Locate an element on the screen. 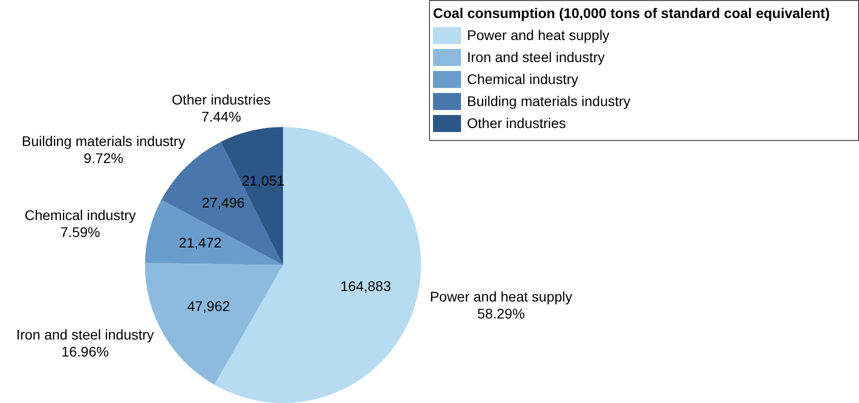 The width and height of the screenshot is (859, 403). legend-label: Iron and steel industry is located at coordinates (536, 57).